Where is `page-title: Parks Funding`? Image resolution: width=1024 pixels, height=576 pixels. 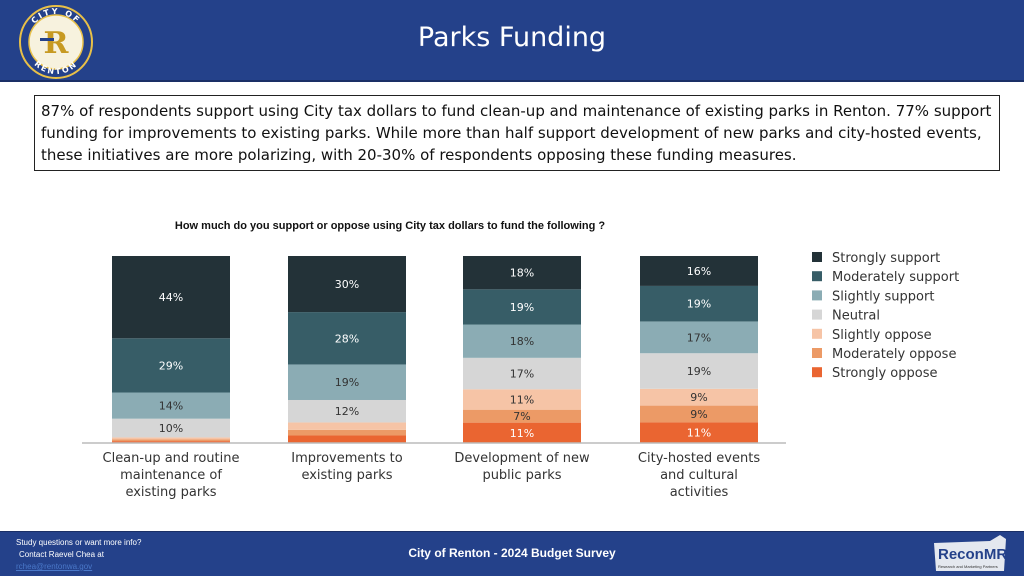
page-title: Parks Funding is located at coordinates (512, 37).